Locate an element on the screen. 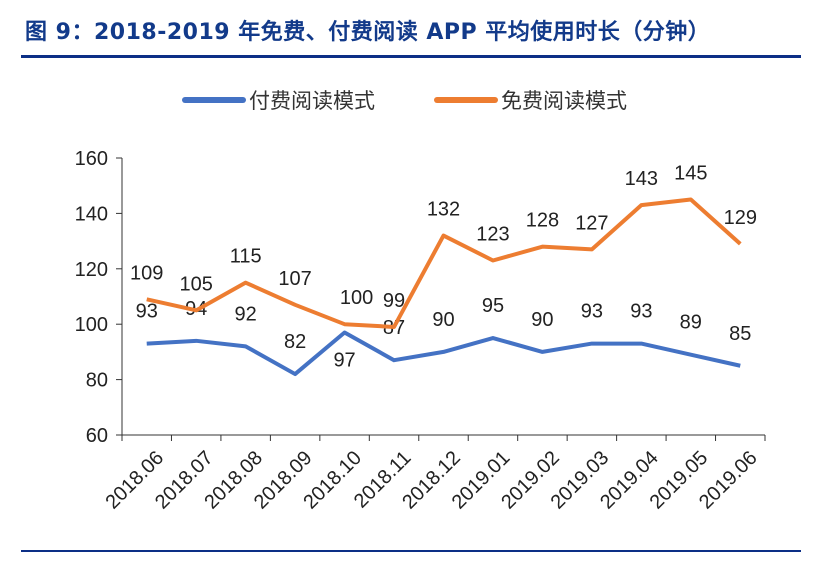  y-tick-label: 100 is located at coordinates (91, 325).